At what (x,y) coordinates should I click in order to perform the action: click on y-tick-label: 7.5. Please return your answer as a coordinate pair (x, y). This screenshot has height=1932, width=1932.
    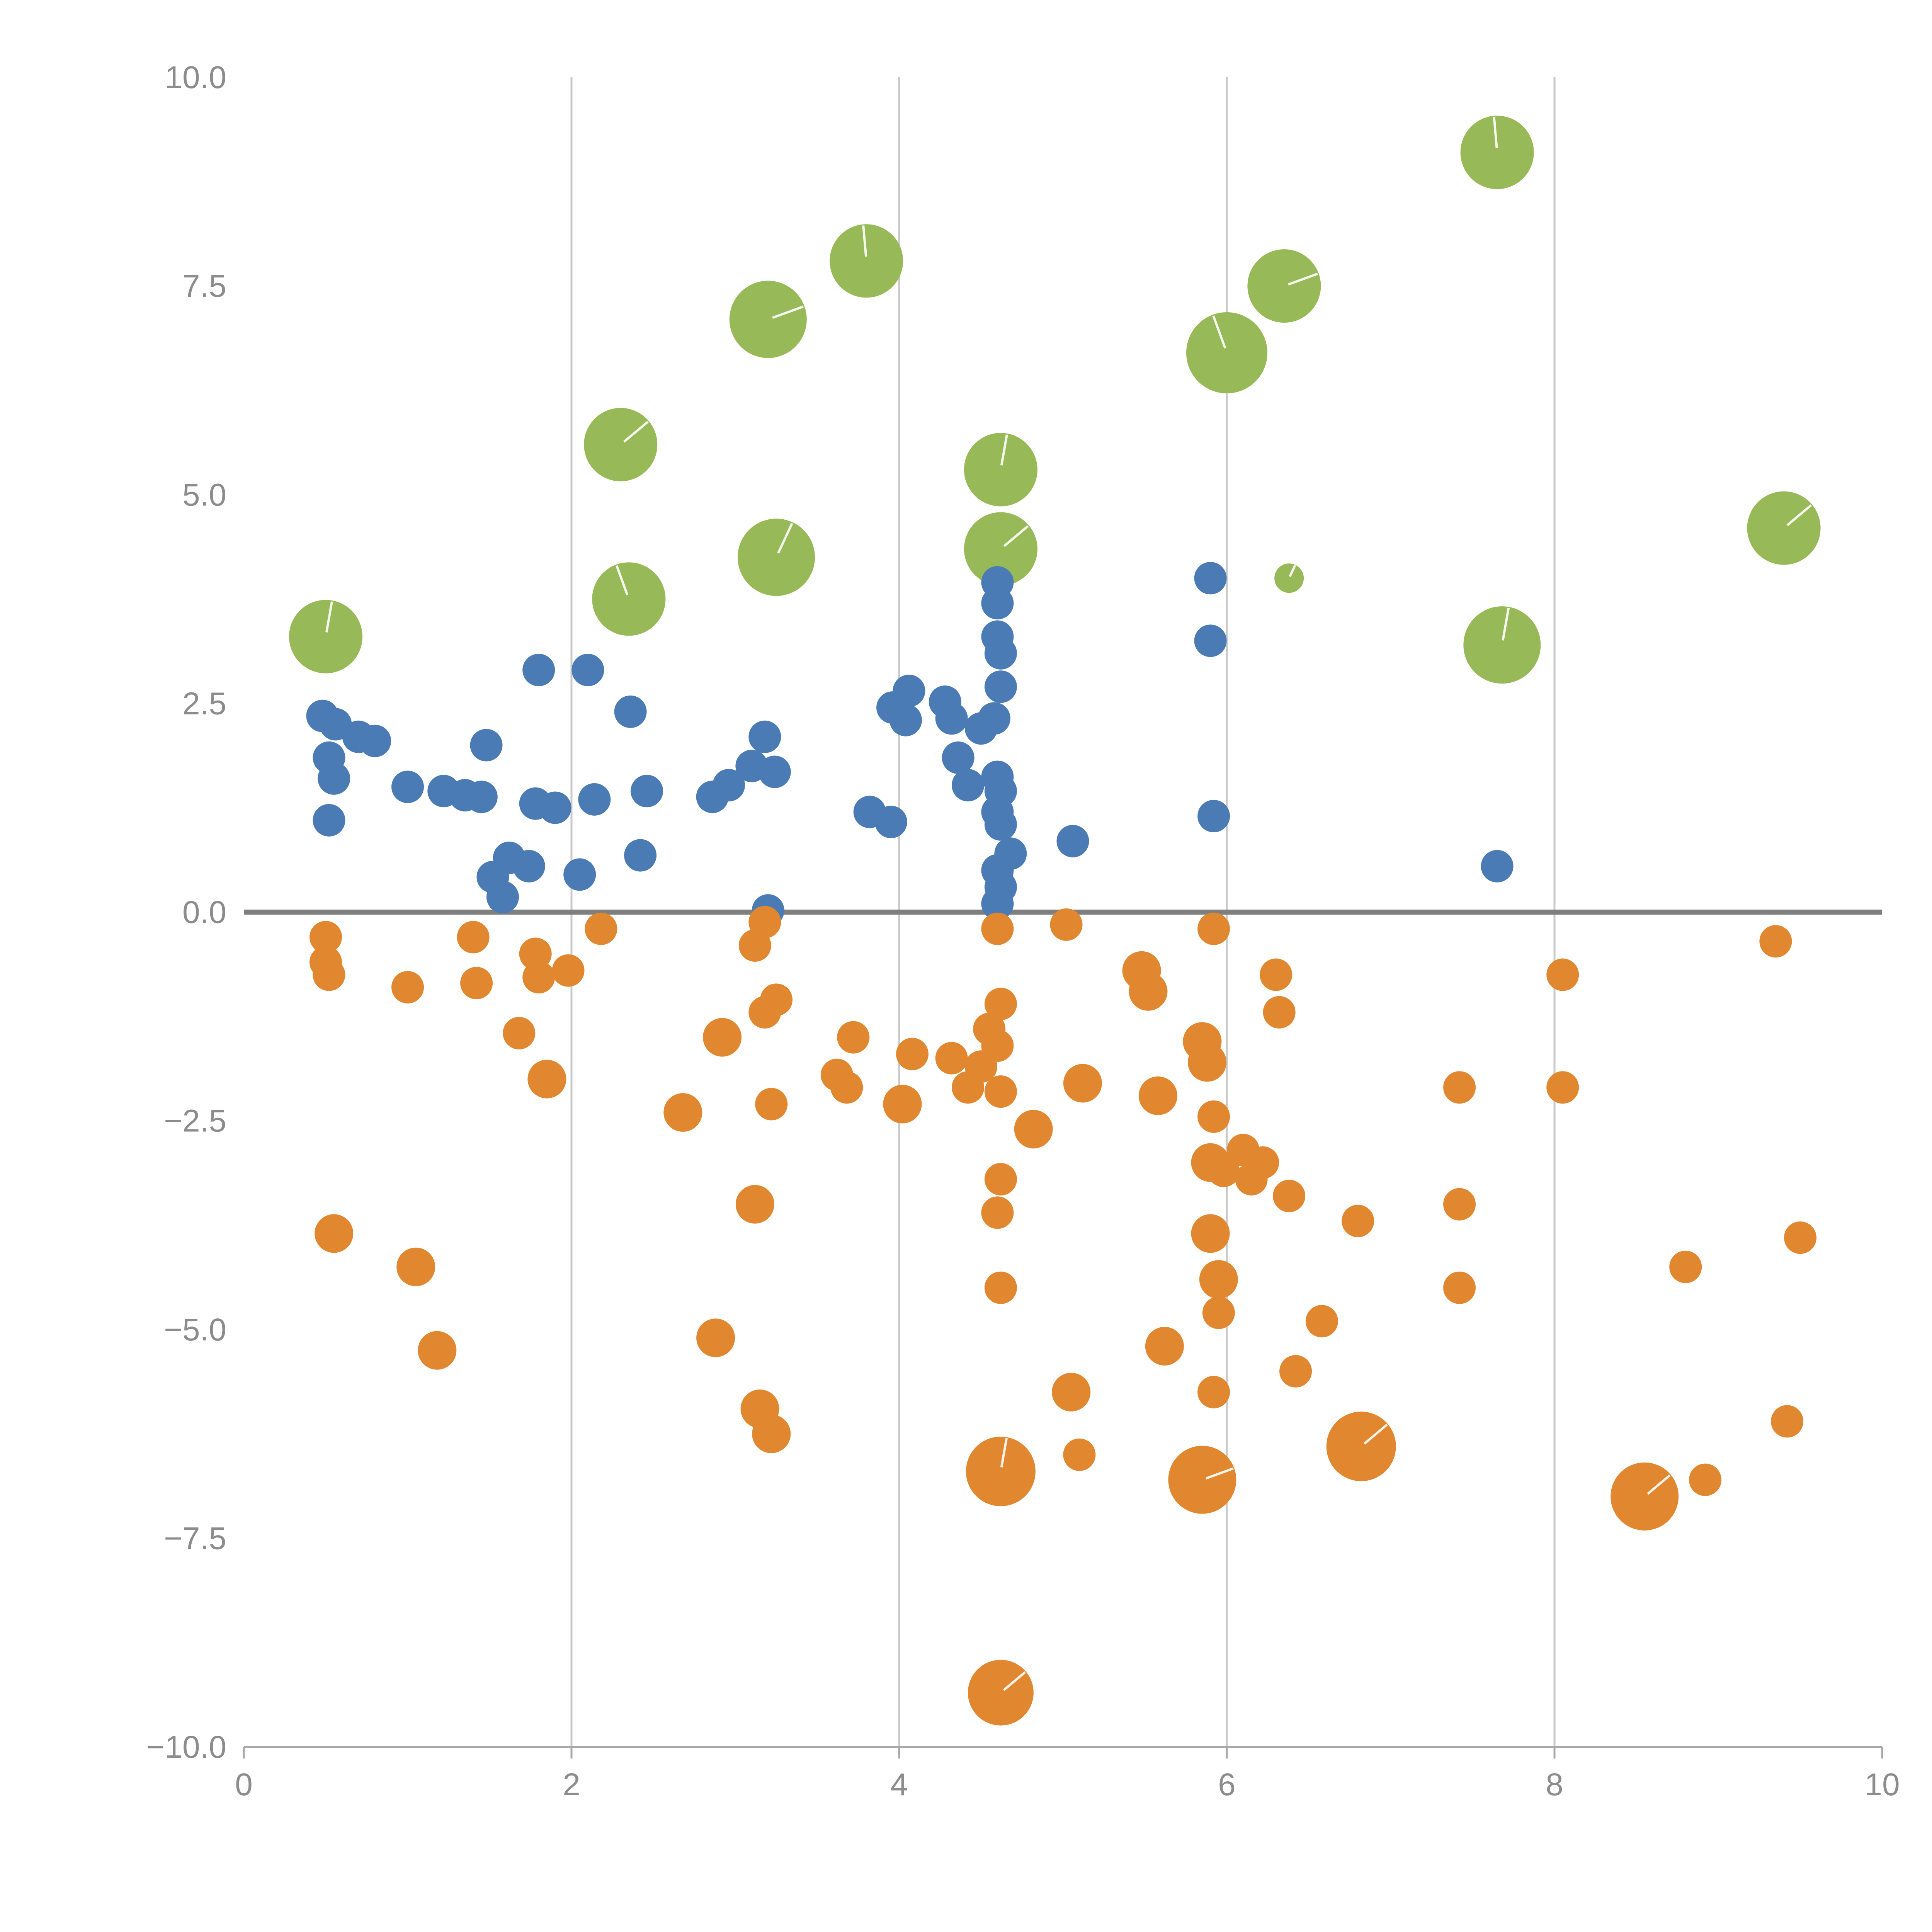
    Looking at the image, I should click on (204, 287).